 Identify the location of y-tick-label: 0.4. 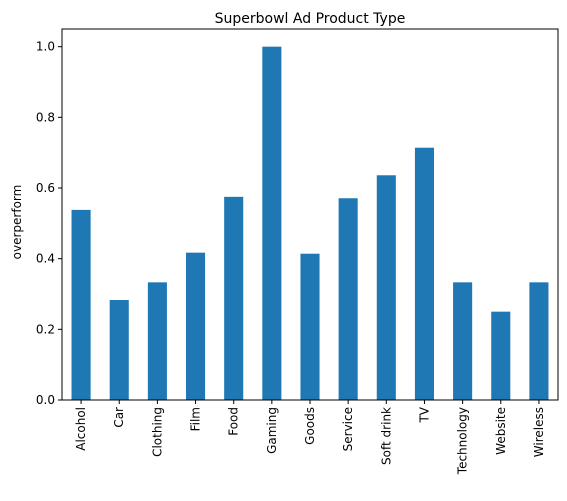
(45, 259).